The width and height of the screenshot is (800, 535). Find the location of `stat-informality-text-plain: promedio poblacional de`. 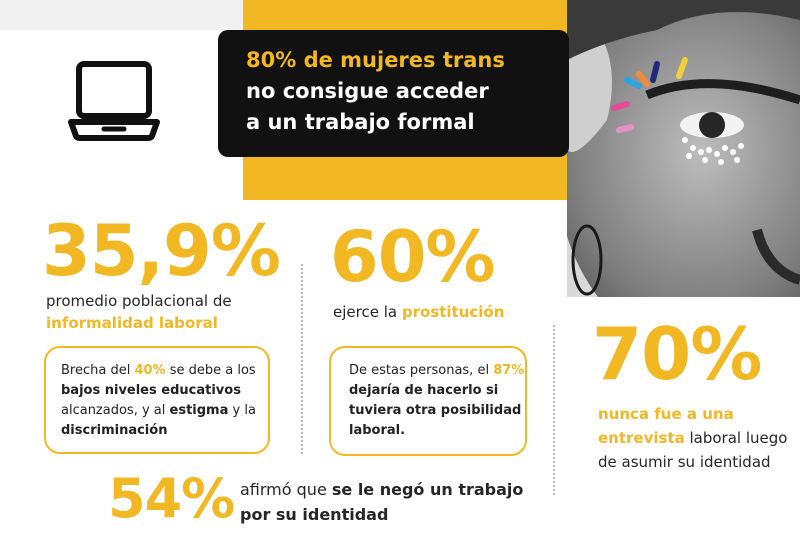

stat-informality-text-plain: promedio poblacional de is located at coordinates (139, 301).